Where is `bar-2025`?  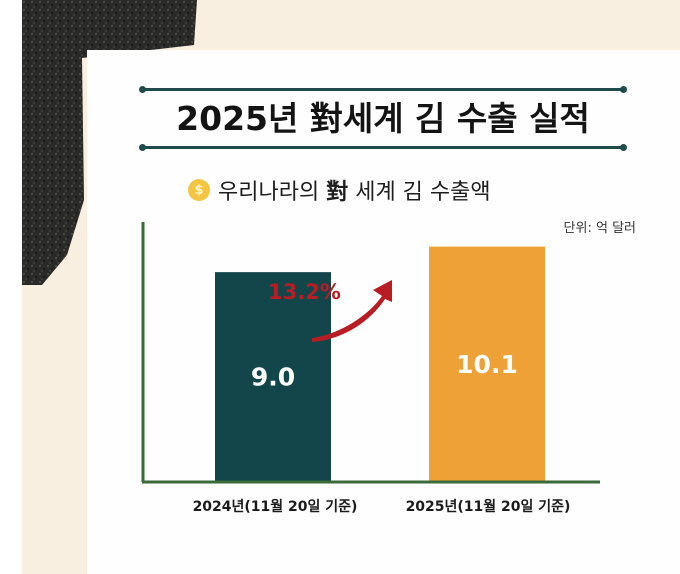
bar-2025 is located at coordinates (487, 363).